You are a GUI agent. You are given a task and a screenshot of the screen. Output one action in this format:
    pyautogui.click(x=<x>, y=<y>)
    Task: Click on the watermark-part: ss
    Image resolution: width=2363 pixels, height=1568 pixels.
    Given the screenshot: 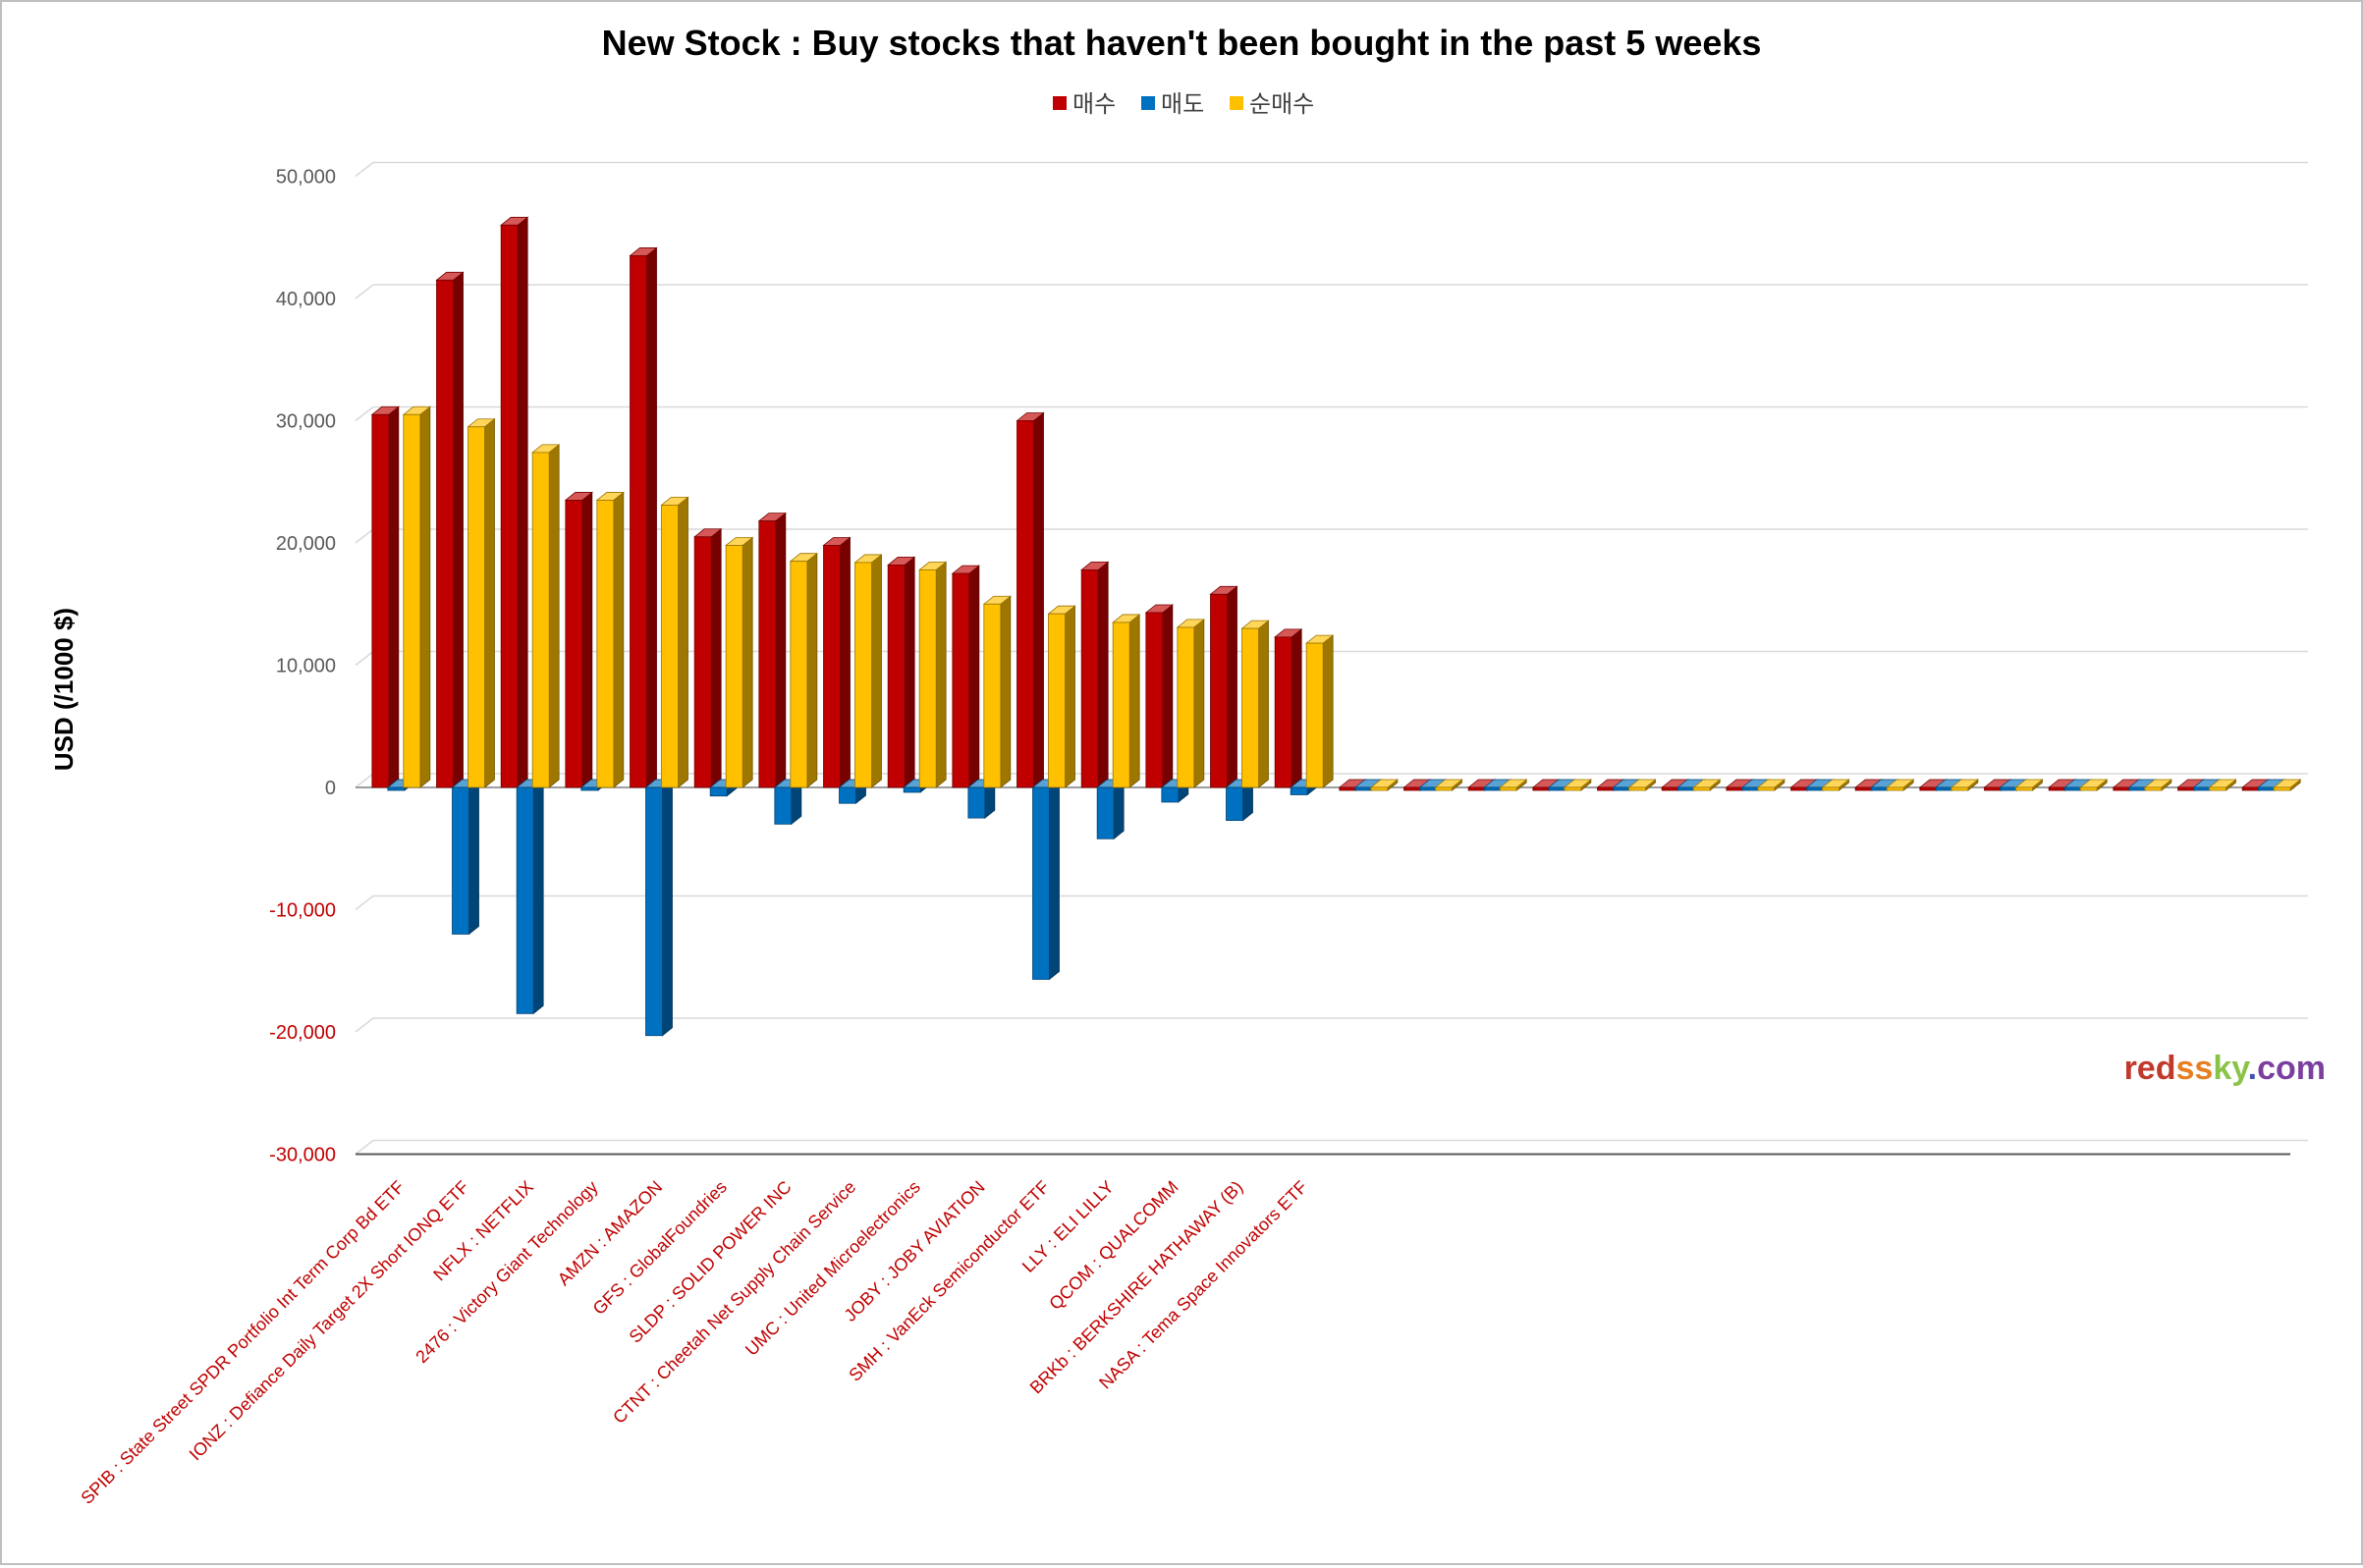 What is the action you would take?
    pyautogui.click(x=2195, y=1068)
    